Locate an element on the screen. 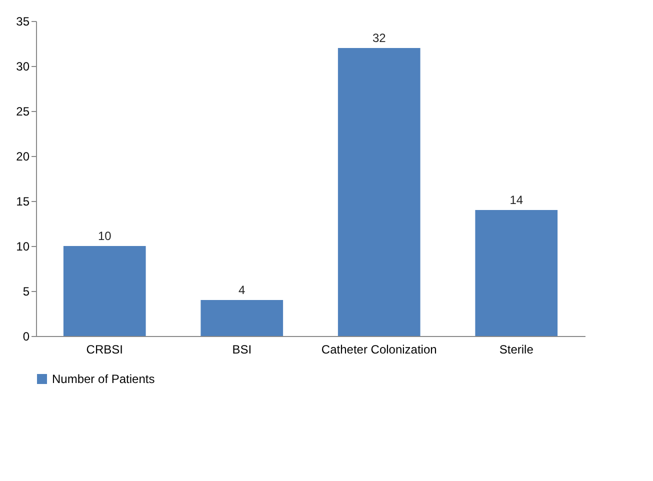 This screenshot has width=653, height=481. x-tick-label: Catheter Colonization is located at coordinates (379, 349).